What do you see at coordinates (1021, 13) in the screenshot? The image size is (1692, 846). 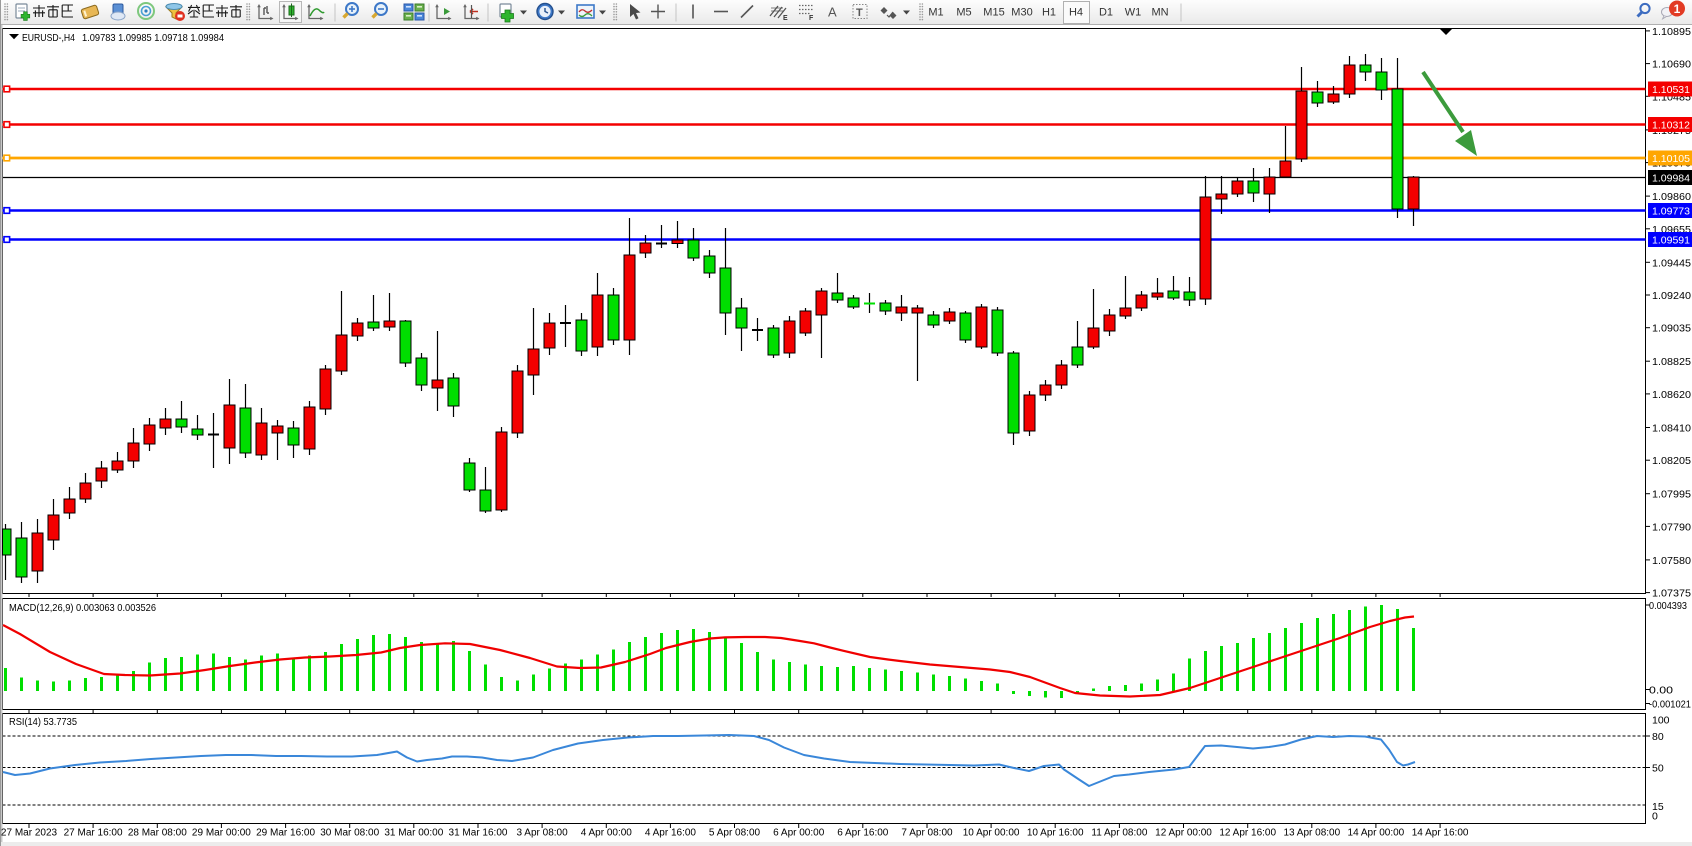 I see `svg-text: M30` at bounding box center [1021, 13].